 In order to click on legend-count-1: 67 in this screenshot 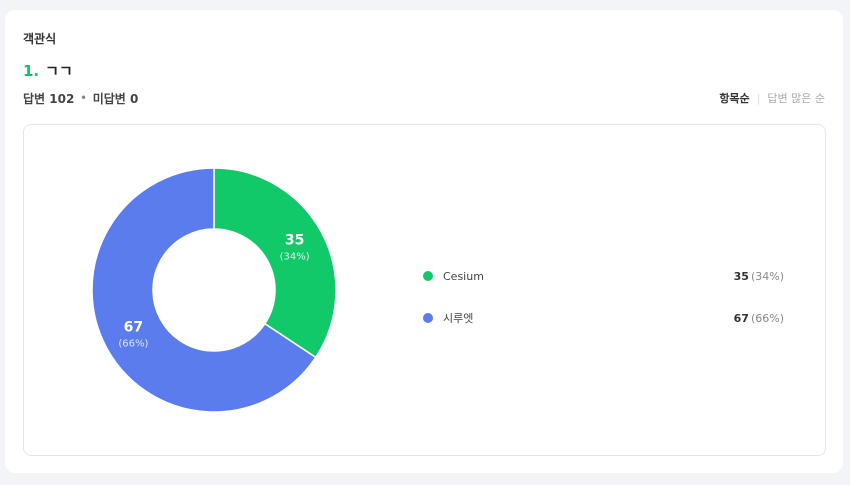, I will do `click(741, 318)`.